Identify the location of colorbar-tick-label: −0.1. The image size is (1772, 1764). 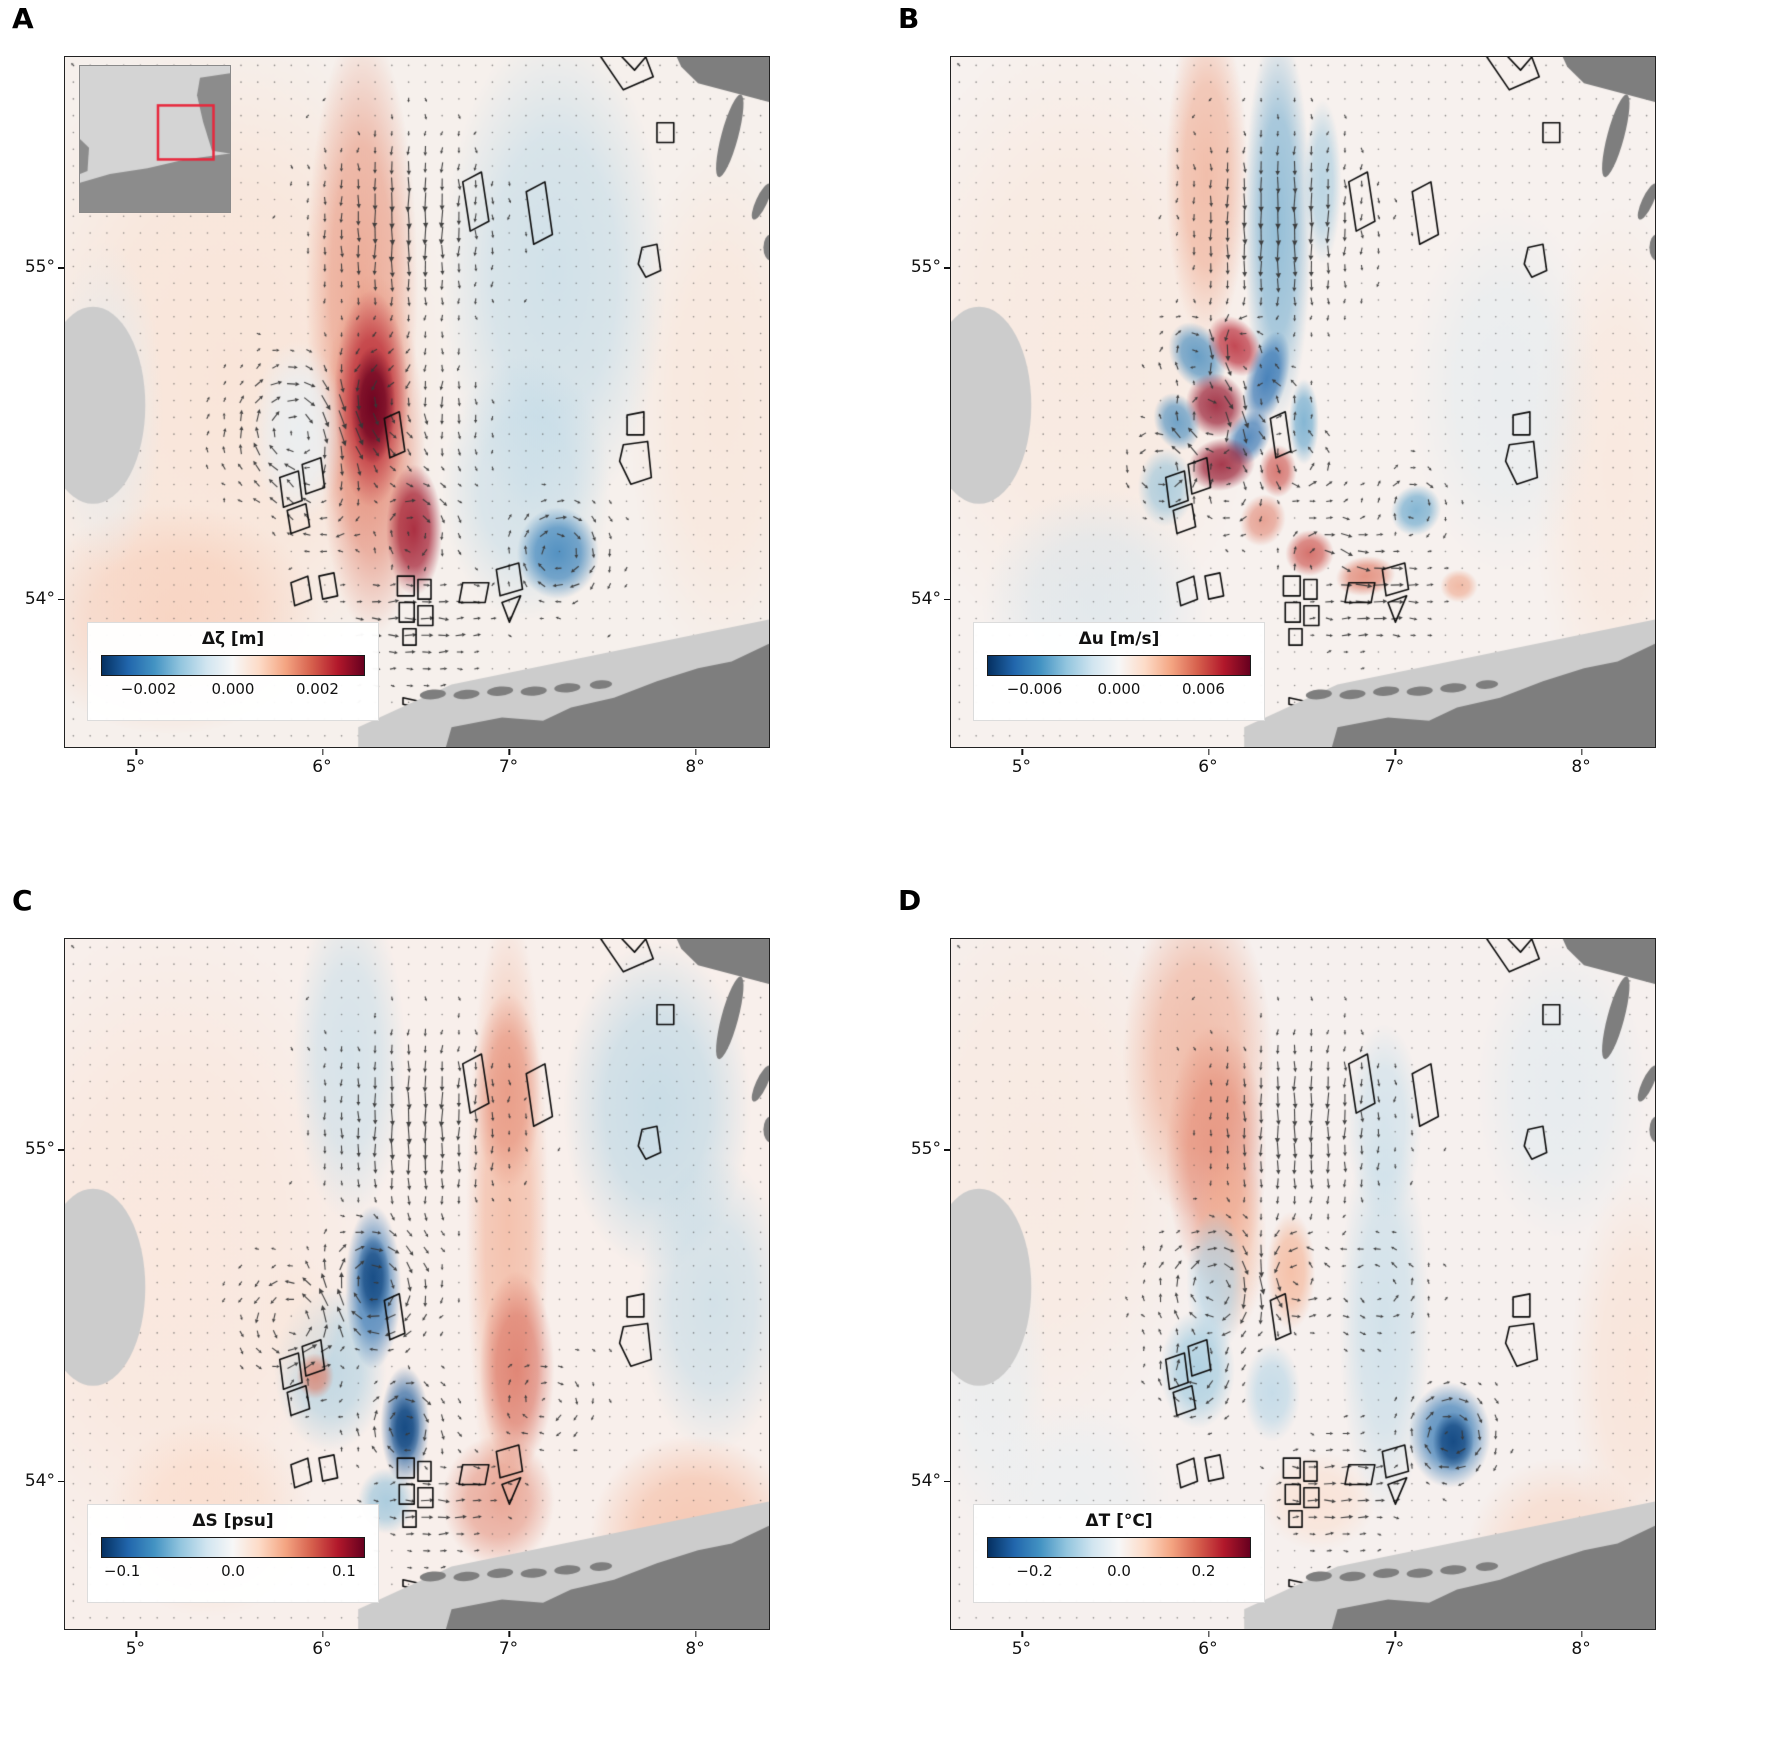
(122, 1571).